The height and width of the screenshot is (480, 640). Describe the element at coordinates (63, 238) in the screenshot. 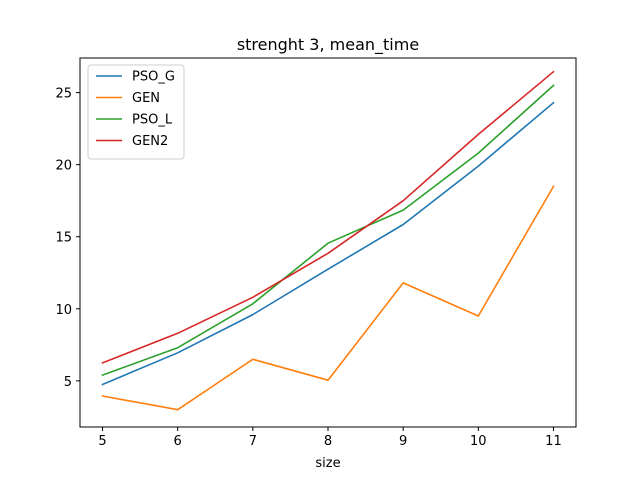

I see `y-tick-label: 15` at that location.